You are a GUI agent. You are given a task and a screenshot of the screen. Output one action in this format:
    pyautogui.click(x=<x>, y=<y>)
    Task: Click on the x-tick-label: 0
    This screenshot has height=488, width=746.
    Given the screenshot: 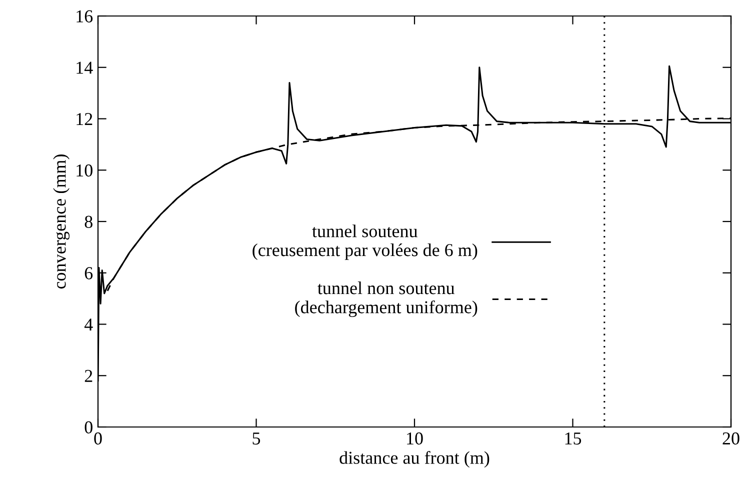 What is the action you would take?
    pyautogui.click(x=98, y=438)
    